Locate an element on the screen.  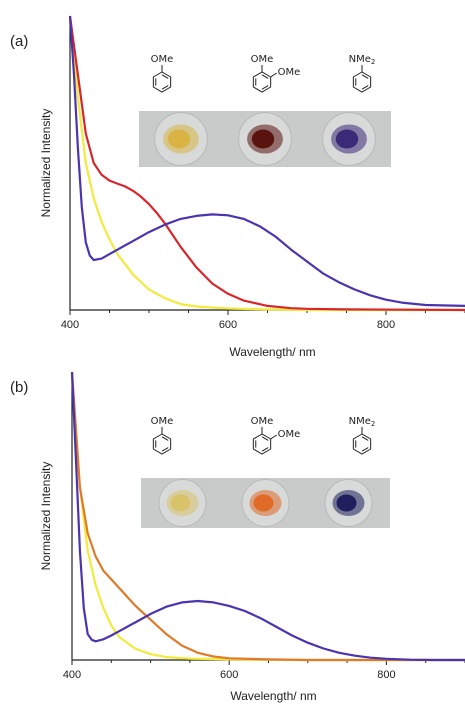
panel-label: (a) is located at coordinates (19, 41).